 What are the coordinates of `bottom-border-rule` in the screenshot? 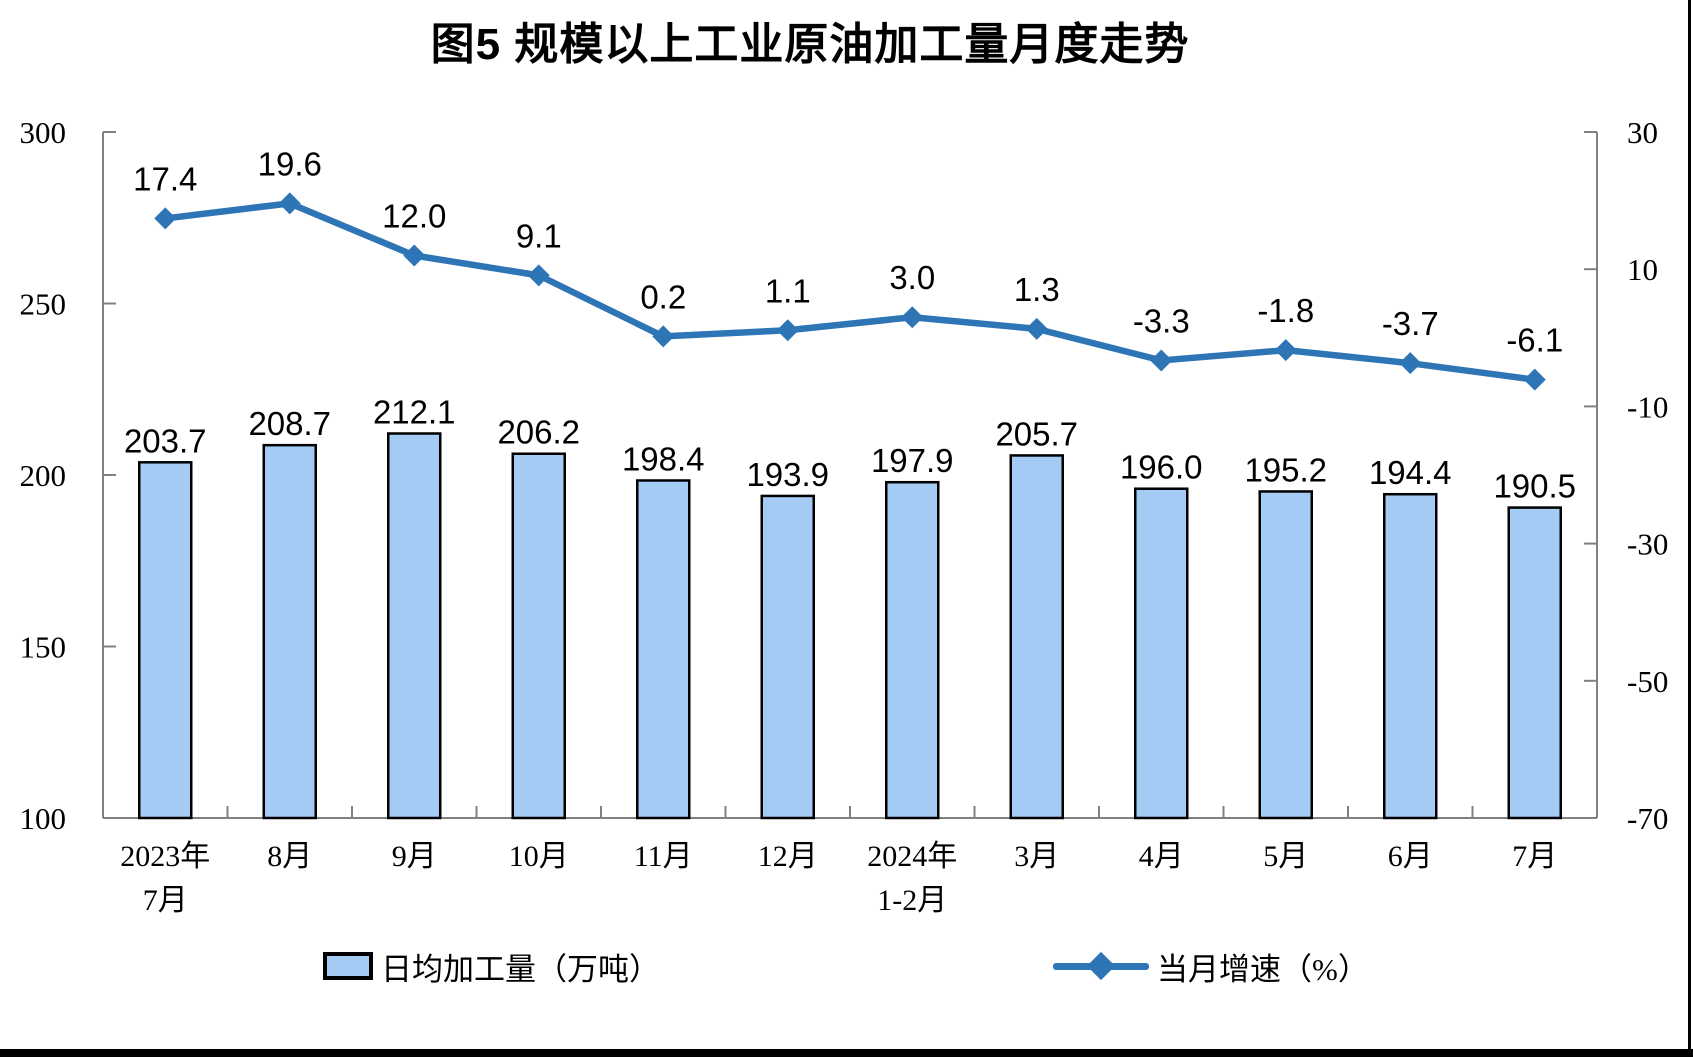 It's located at (846, 1053).